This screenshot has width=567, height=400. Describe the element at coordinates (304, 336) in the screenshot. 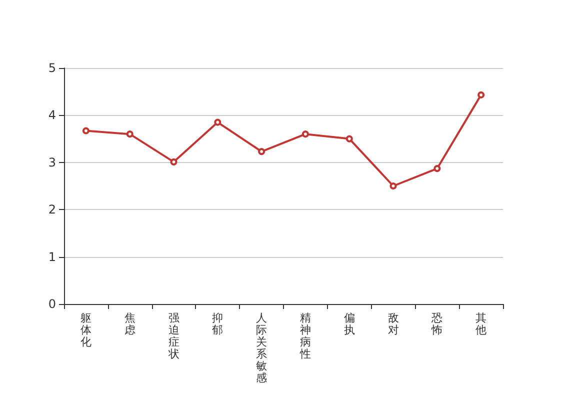

I see `x-tick-label: 精神病性` at that location.